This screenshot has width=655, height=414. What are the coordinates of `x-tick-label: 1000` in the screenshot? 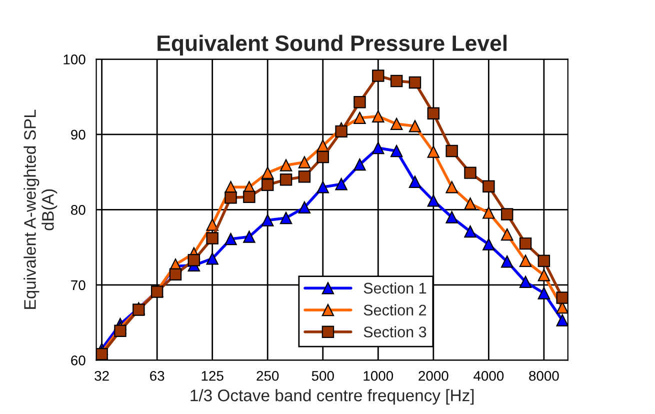 It's located at (379, 375).